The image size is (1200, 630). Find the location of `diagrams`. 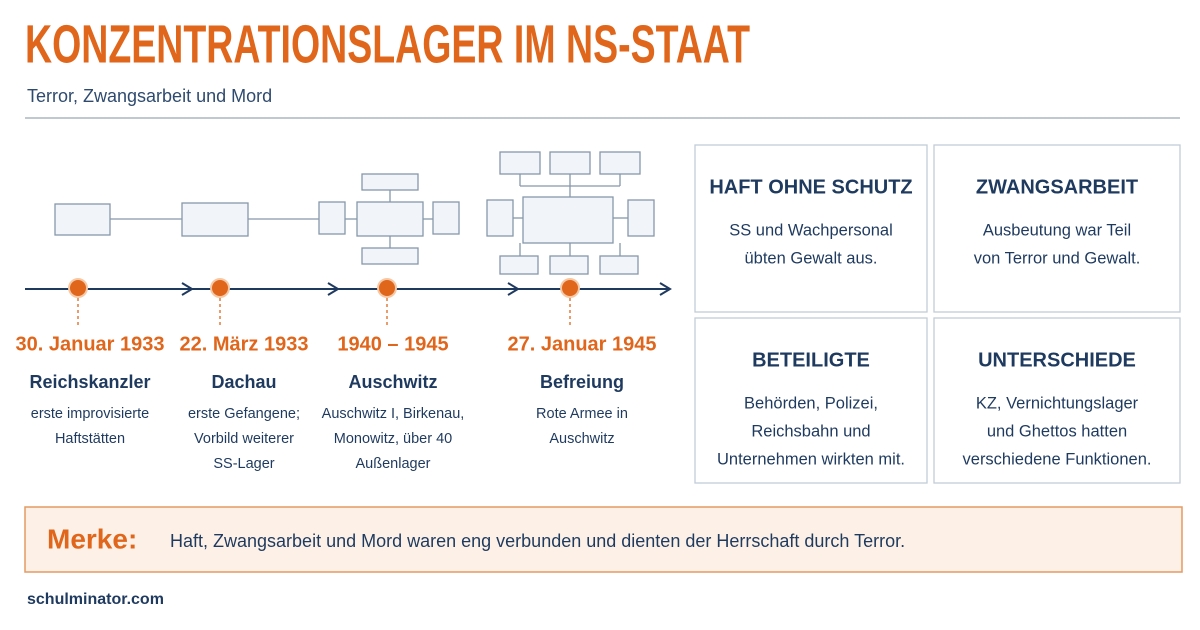

diagrams is located at coordinates (354, 213).